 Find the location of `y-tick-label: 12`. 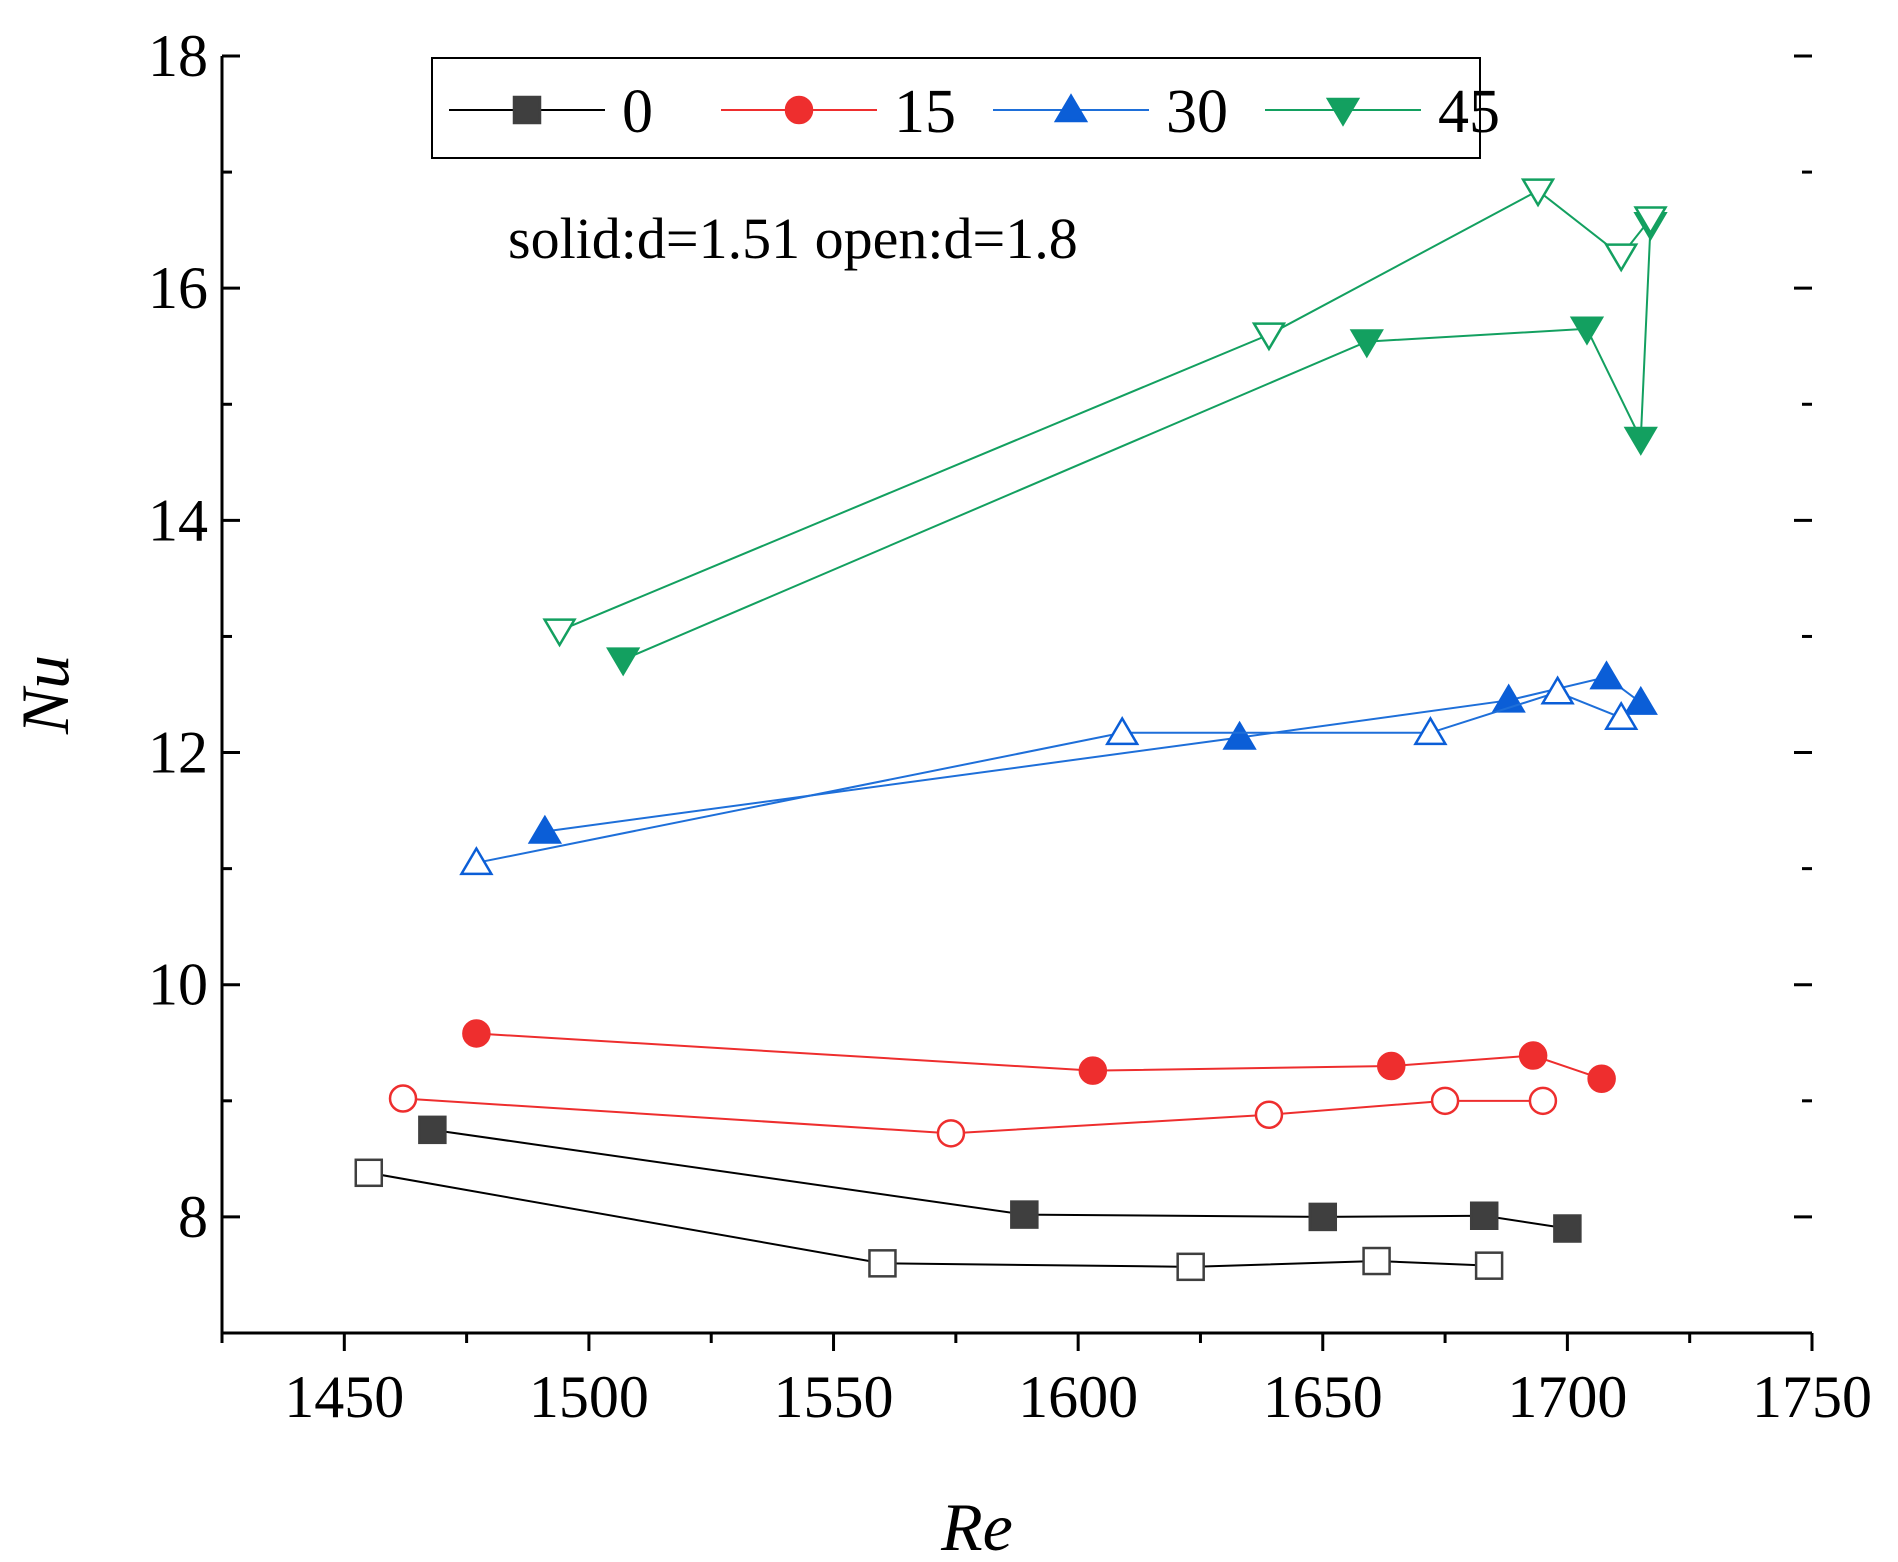

y-tick-label: 12 is located at coordinates (178, 753).